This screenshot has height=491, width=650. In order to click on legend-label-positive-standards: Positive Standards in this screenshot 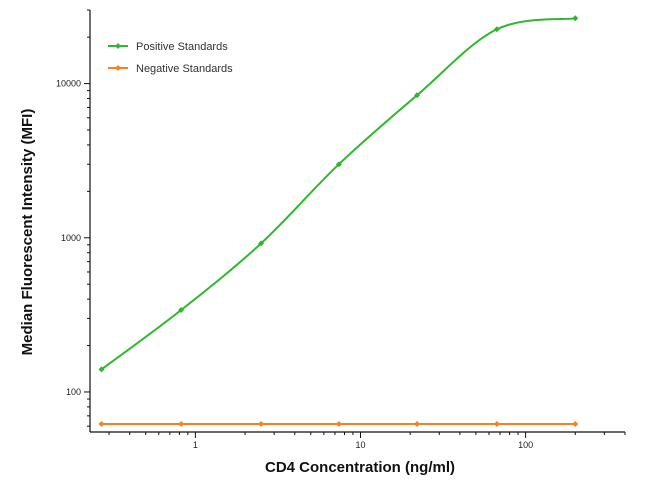, I will do `click(182, 47)`.